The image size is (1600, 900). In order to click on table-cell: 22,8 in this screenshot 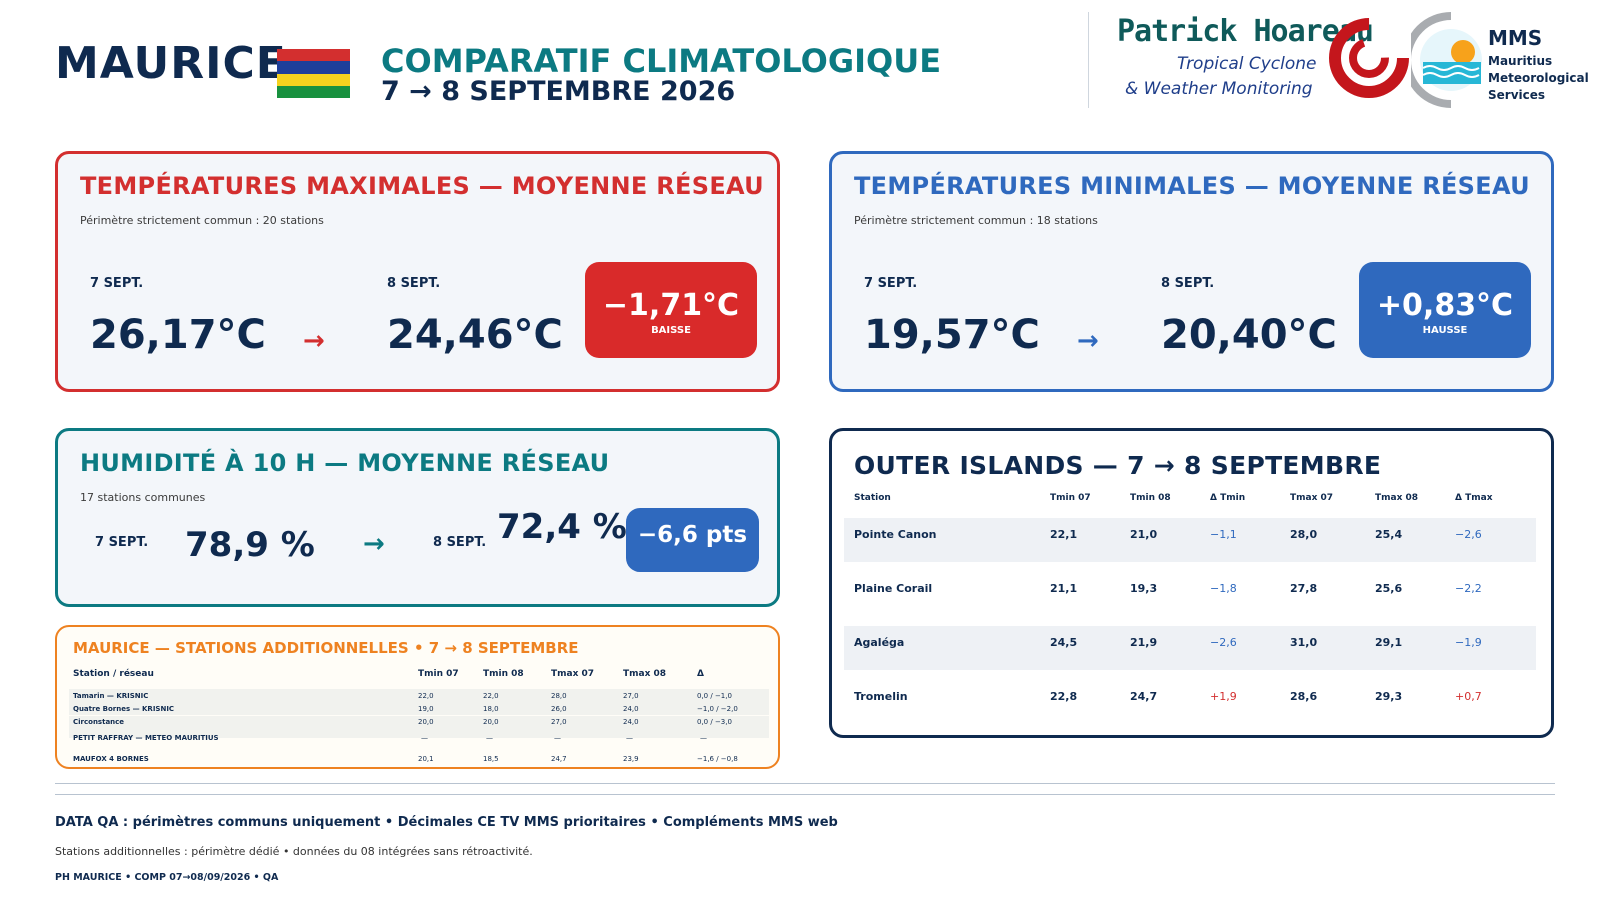, I will do `click(1064, 696)`.